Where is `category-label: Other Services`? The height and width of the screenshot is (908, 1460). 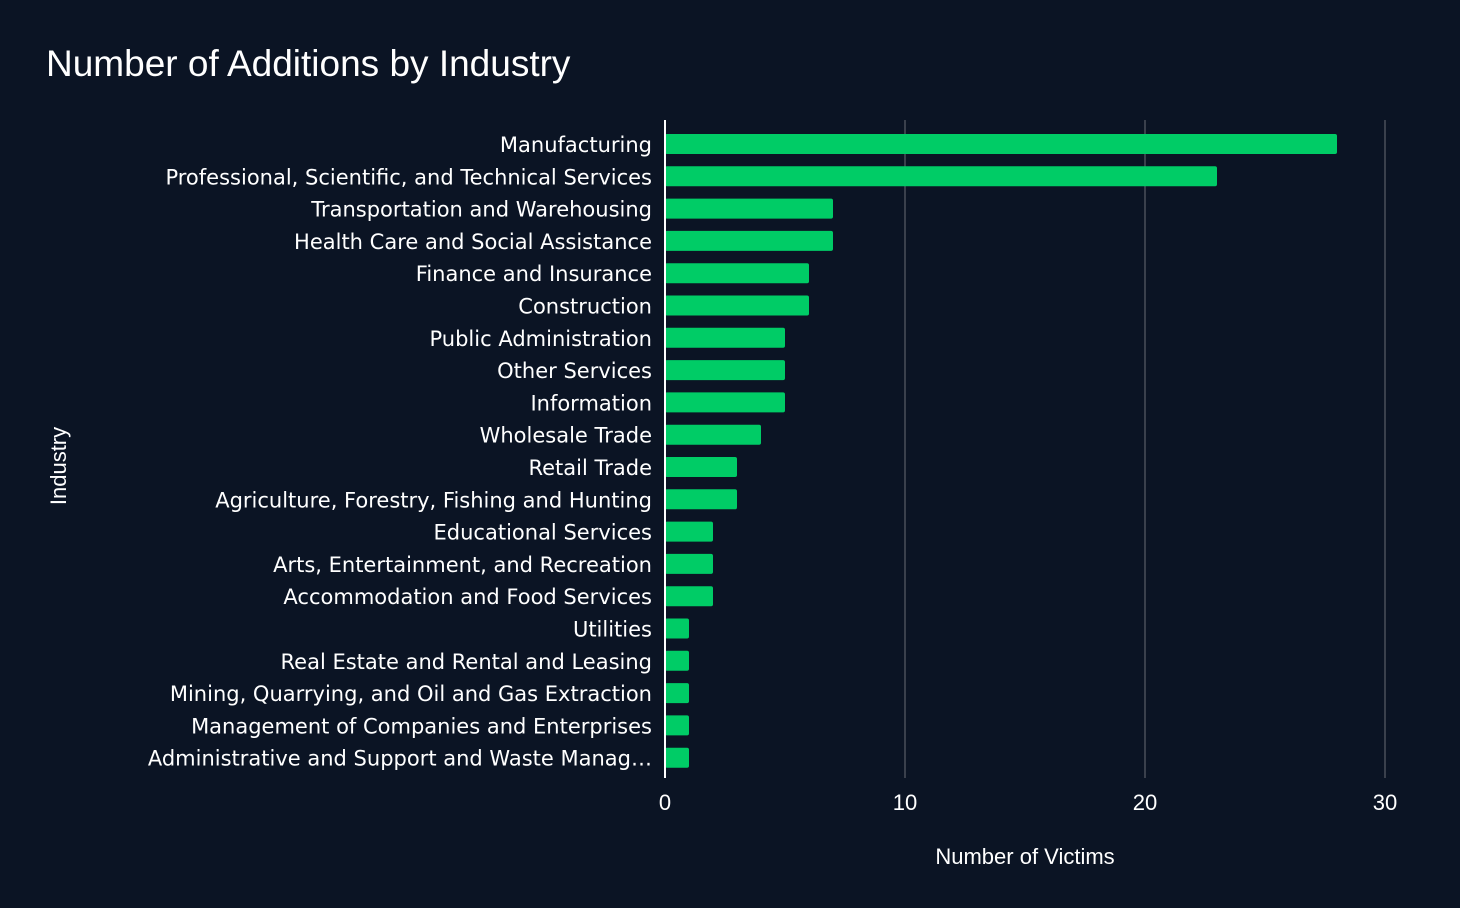 category-label: Other Services is located at coordinates (574, 371).